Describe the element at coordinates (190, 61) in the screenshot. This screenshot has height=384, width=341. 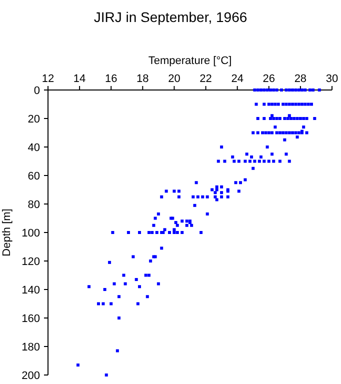
I see `x-axis-title: Temperature [°C]` at that location.